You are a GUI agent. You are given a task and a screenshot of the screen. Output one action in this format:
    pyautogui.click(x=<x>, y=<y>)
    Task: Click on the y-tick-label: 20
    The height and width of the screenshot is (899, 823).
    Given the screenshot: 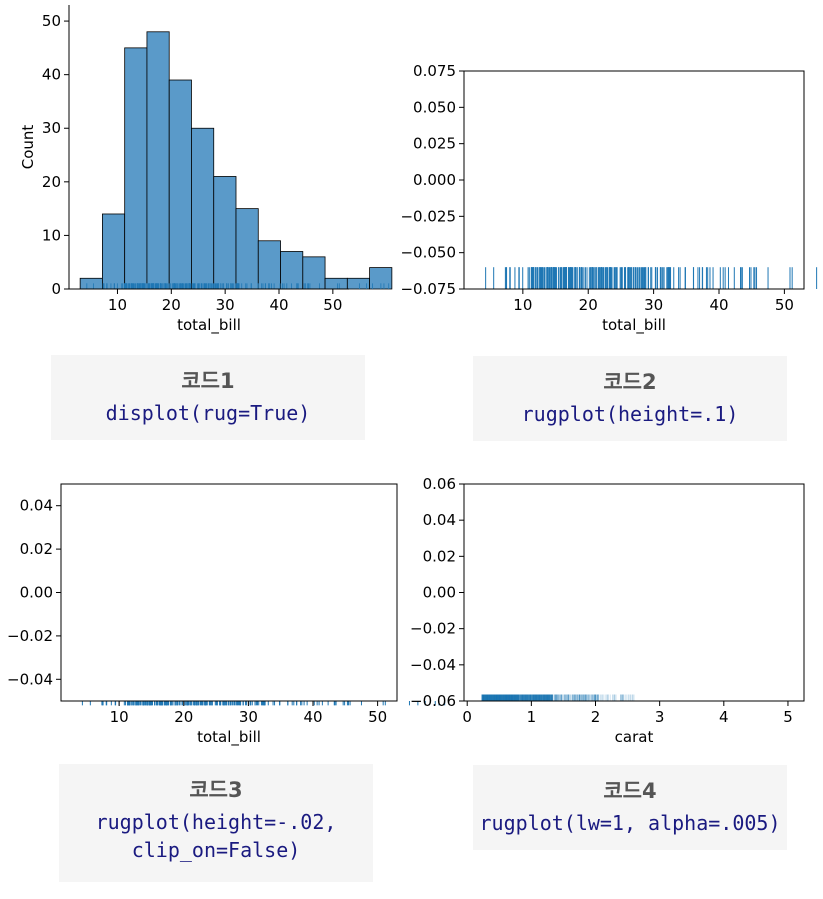 What is the action you would take?
    pyautogui.click(x=51, y=182)
    